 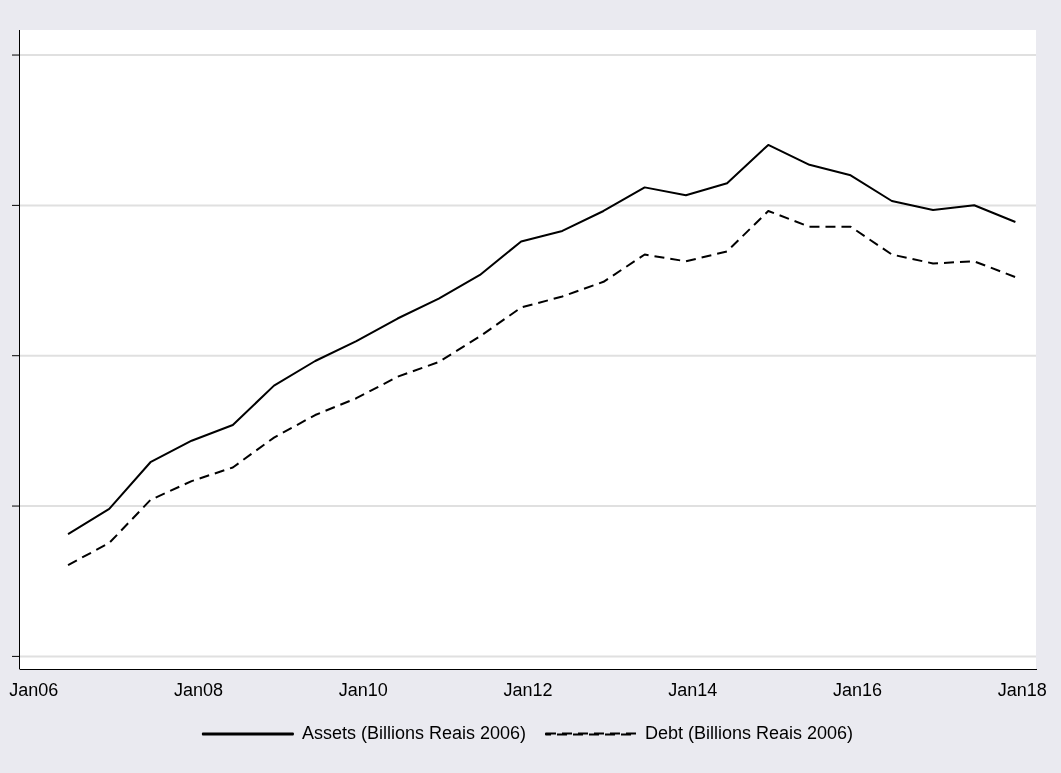 What do you see at coordinates (857, 690) in the screenshot?
I see `x-tick-label: Jan16` at bounding box center [857, 690].